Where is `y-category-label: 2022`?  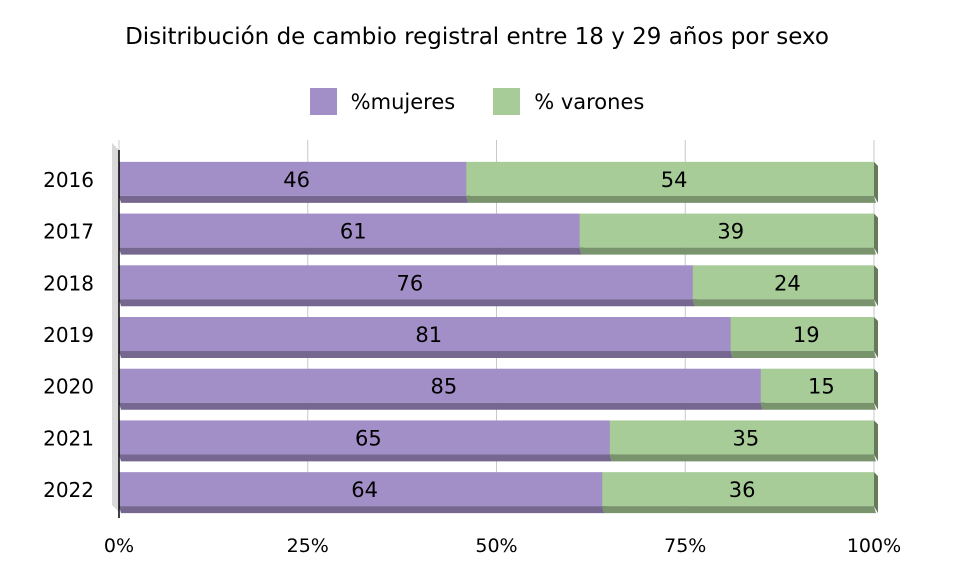
y-category-label: 2022 is located at coordinates (68, 490).